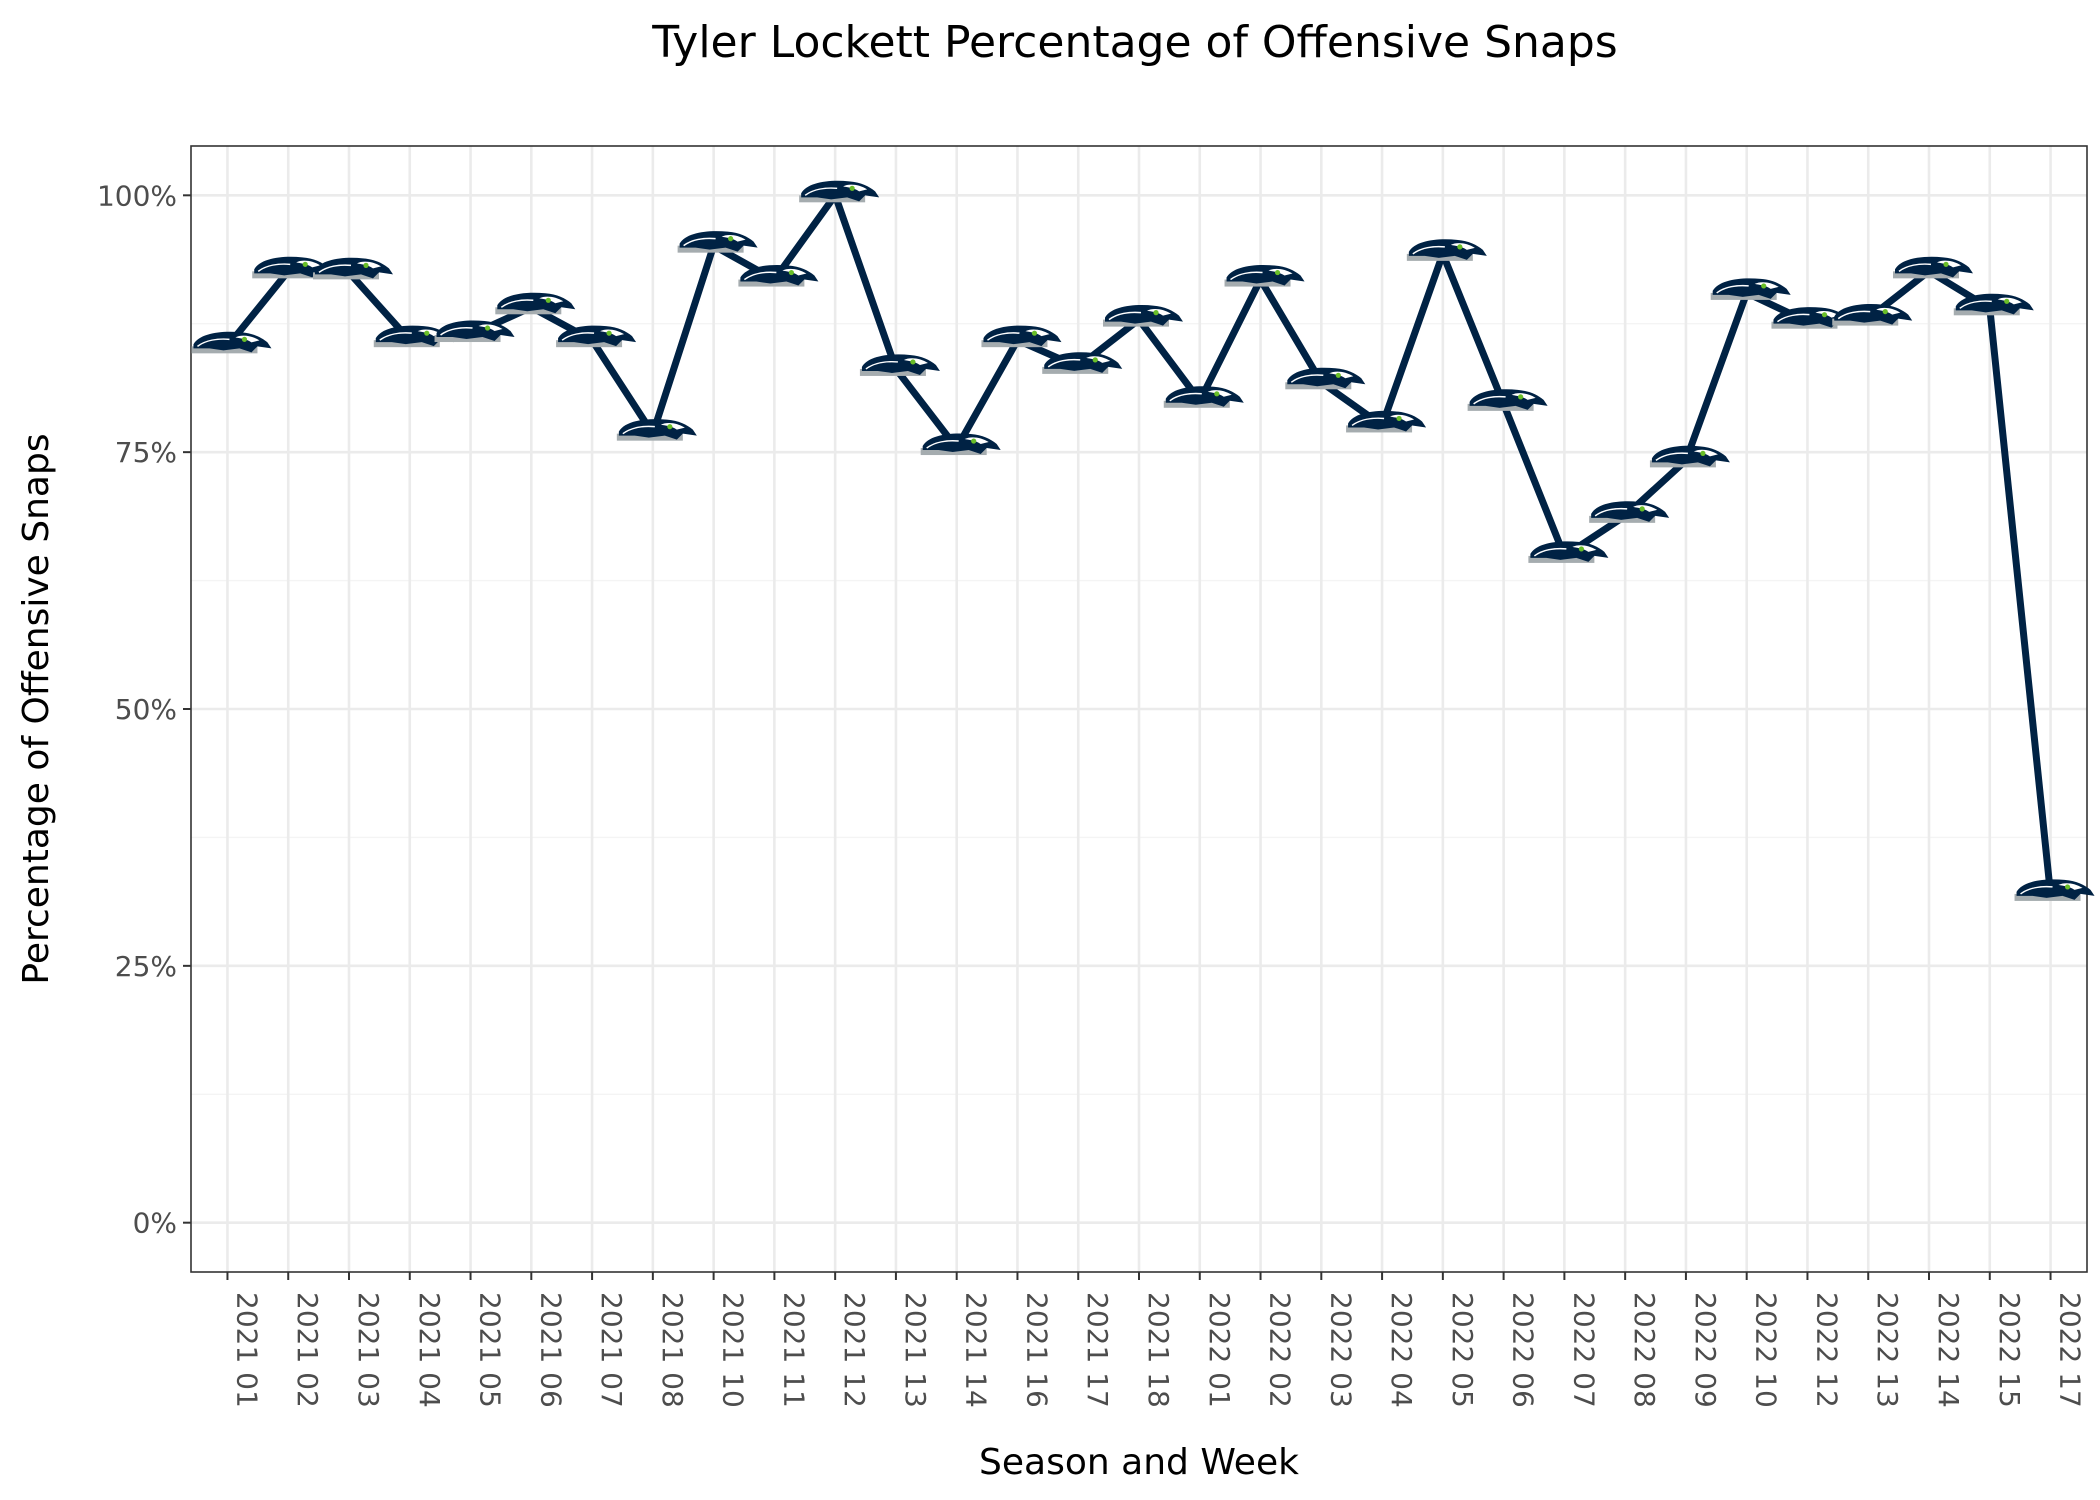  What do you see at coordinates (1887, 1350) in the screenshot?
I see `x-tick-label: 2022 13` at bounding box center [1887, 1350].